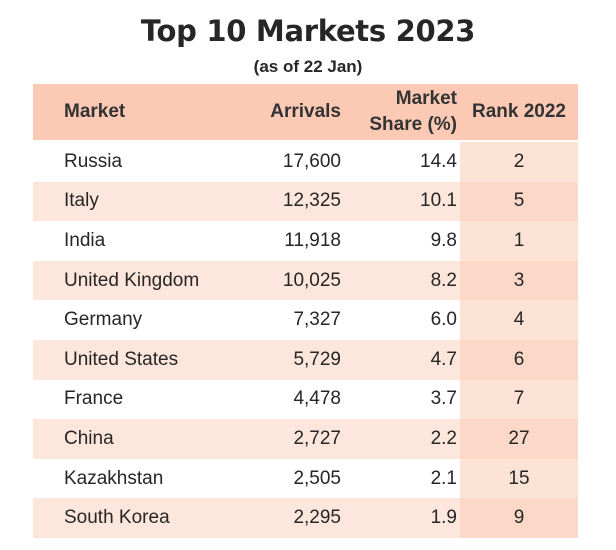  I want to click on header-market-share-line2: Share (%), so click(413, 124).